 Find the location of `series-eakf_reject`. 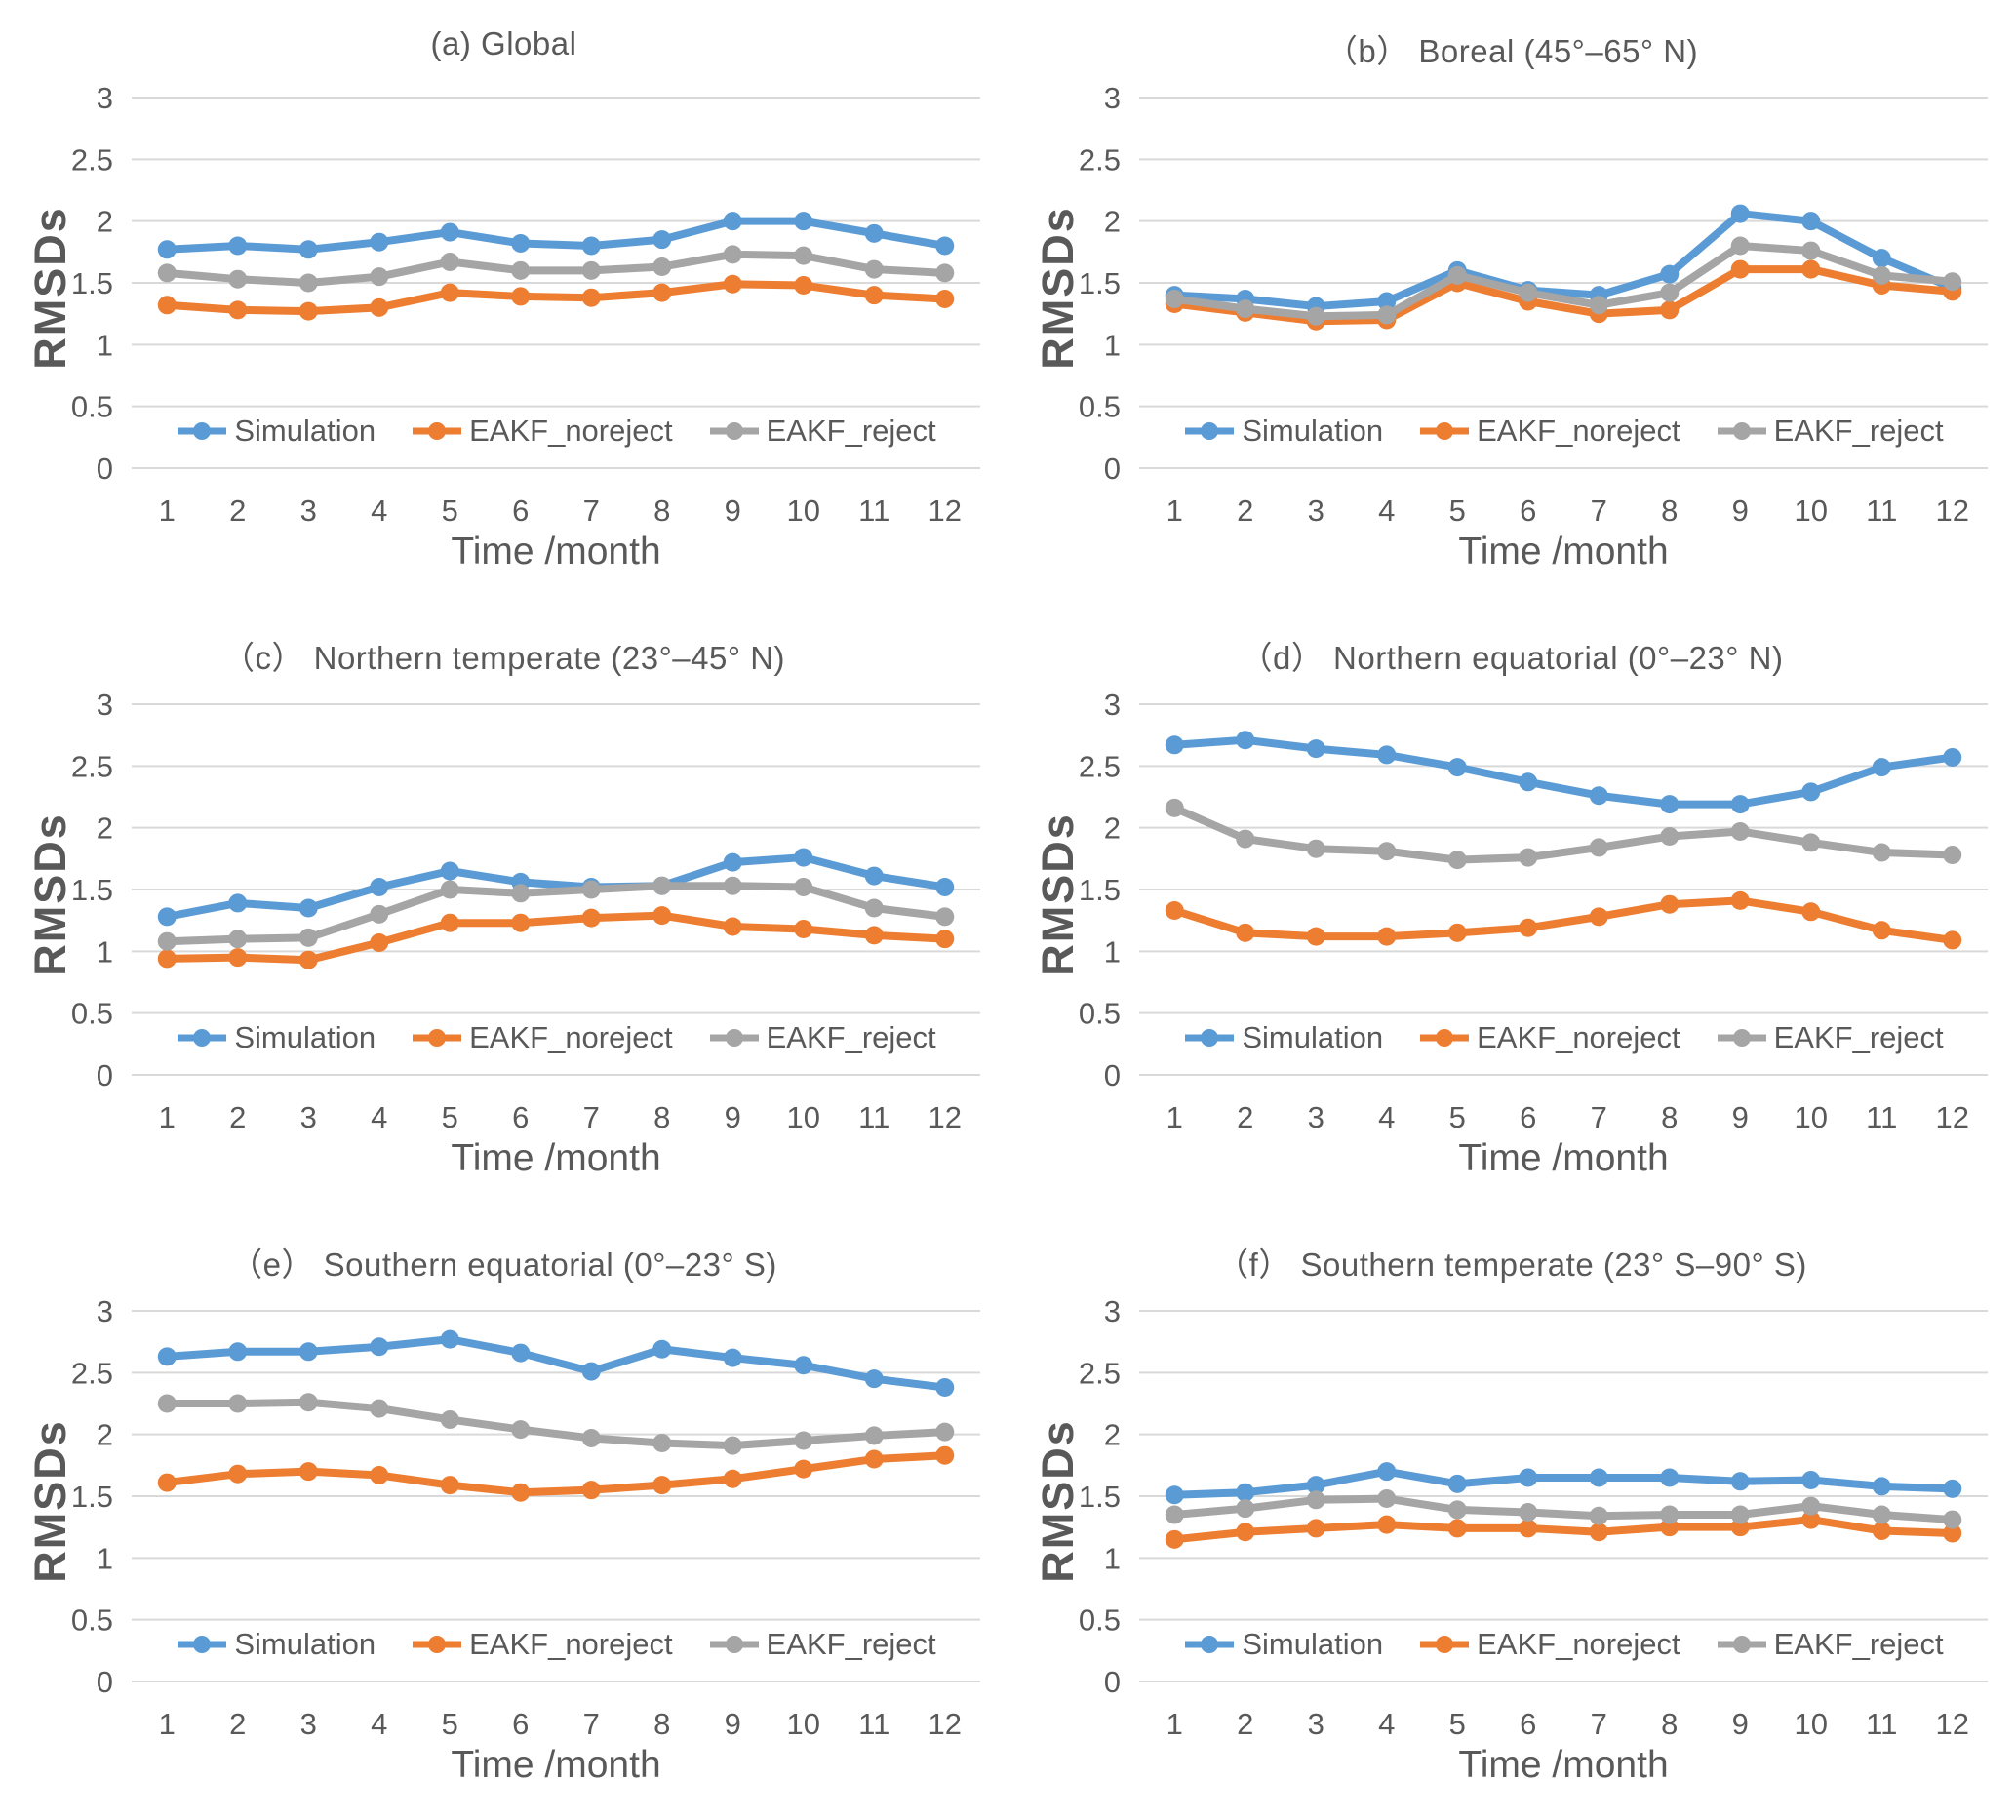

series-eakf_reject is located at coordinates (1564, 834).